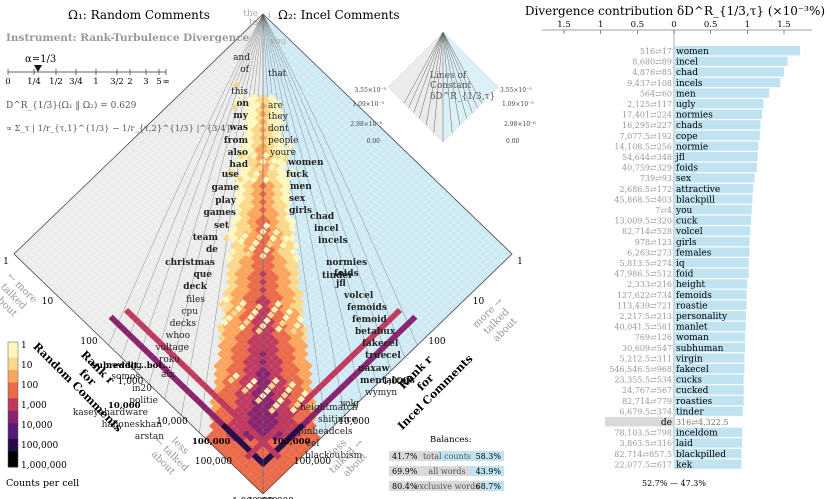 Image resolution: width=830 pixels, height=499 pixels. Describe the element at coordinates (647, 231) in the screenshot. I see `bar-rank-label: 82,714⇄528` at that location.